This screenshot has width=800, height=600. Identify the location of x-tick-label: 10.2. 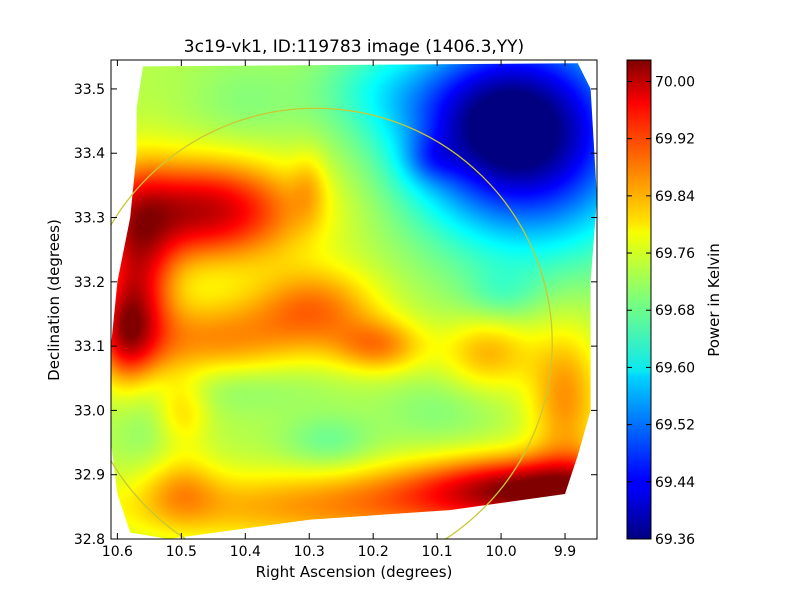
(373, 552).